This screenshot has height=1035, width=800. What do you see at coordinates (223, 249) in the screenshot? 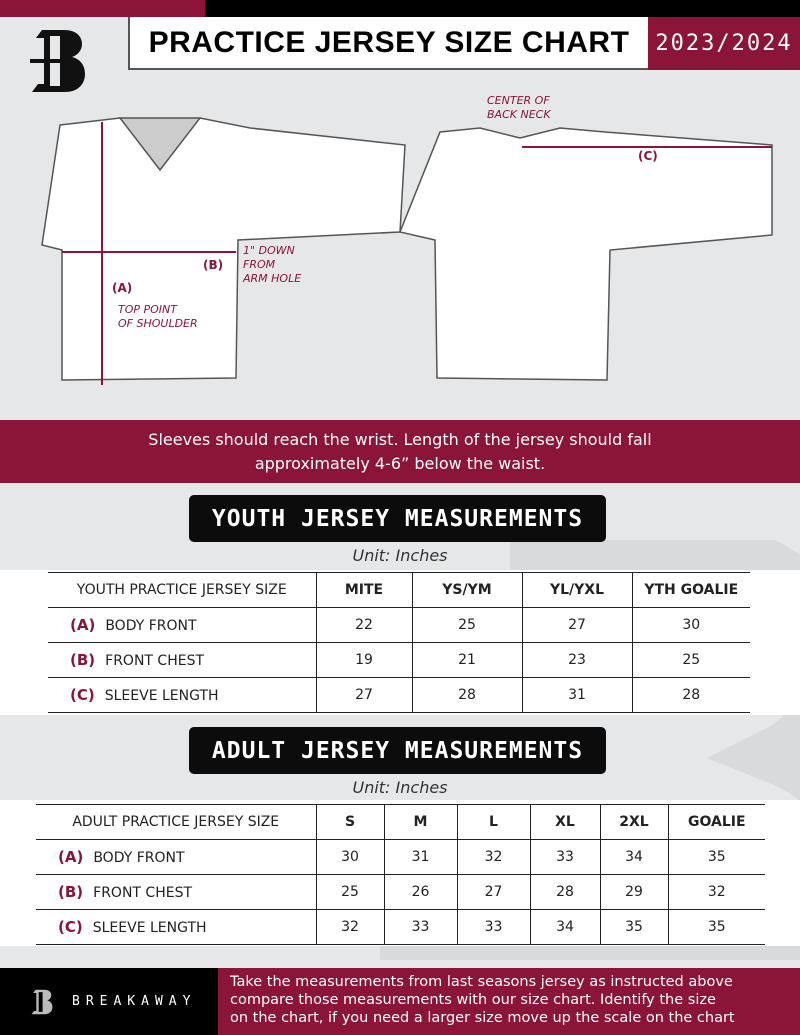
I see `front-jersey` at bounding box center [223, 249].